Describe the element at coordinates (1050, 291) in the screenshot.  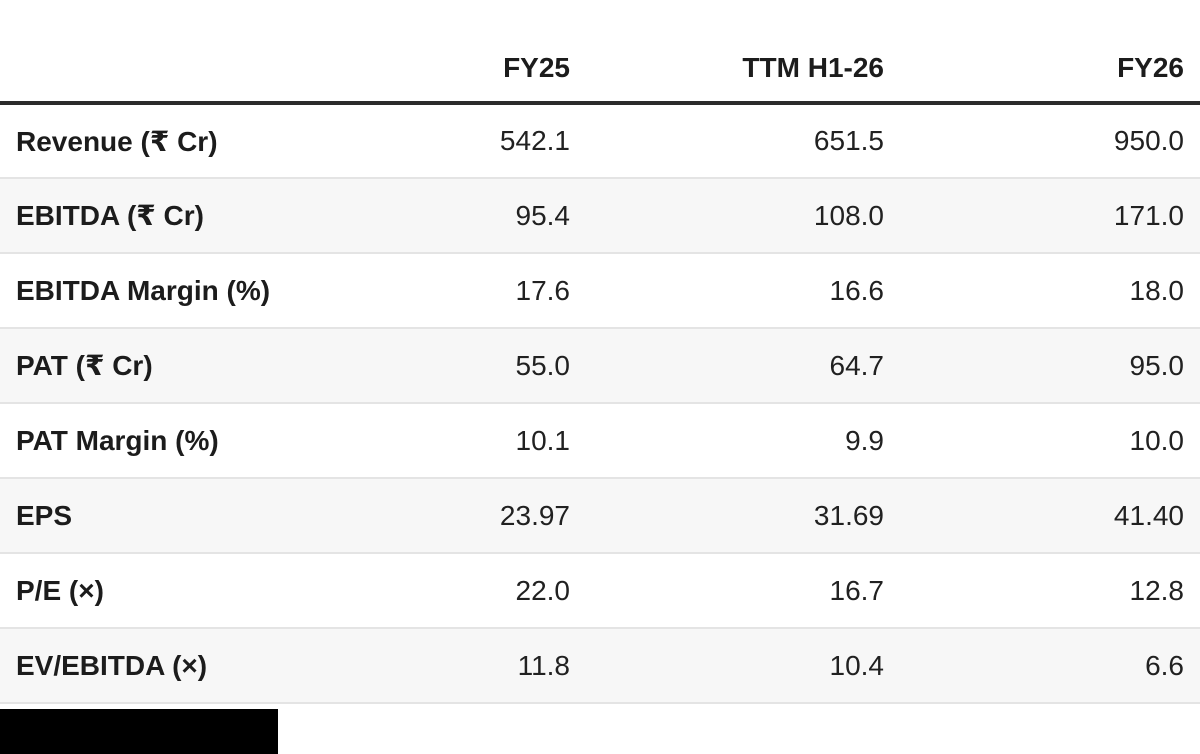
I see `cell-value: 18.0` at that location.